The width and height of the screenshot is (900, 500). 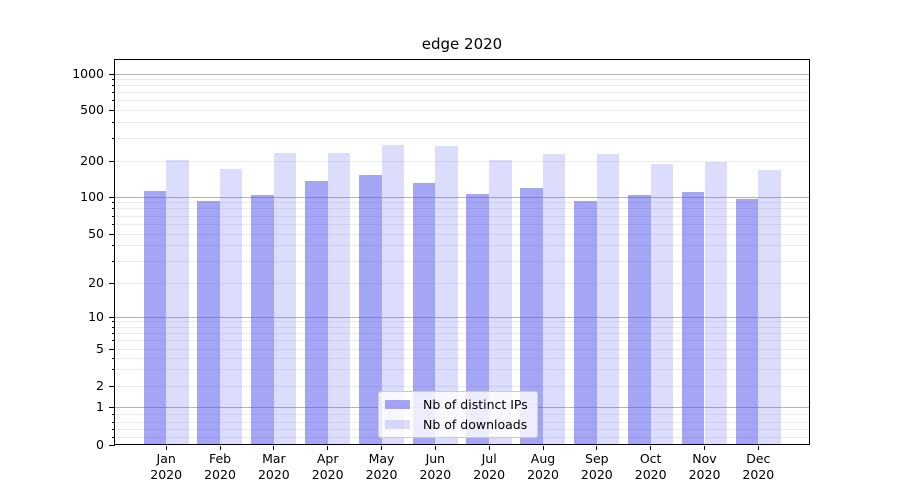 I want to click on bar-downloads-nov, so click(x=715, y=303).